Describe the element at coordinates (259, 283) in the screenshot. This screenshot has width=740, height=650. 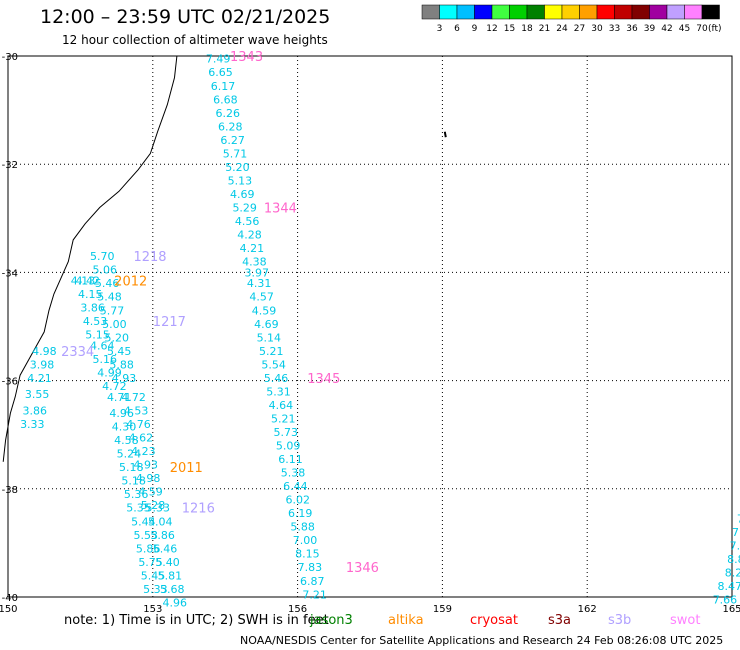
I see `wave-height-value: 4.31` at that location.